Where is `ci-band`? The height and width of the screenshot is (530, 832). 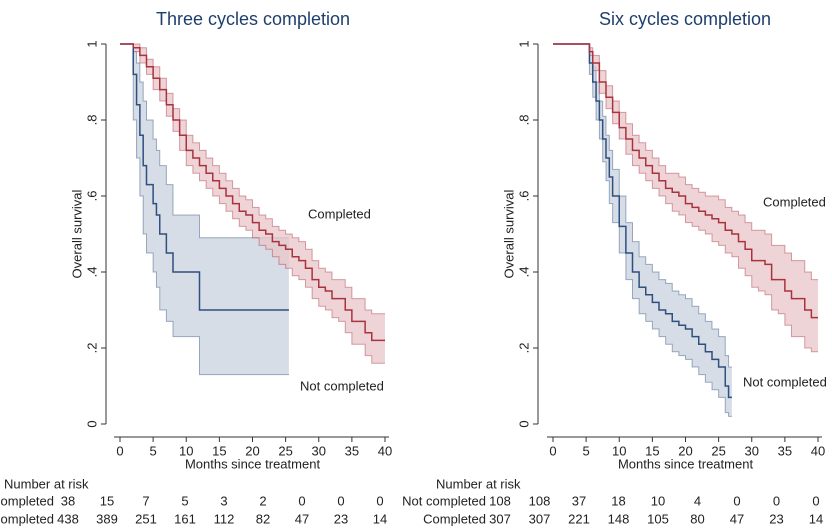
ci-band is located at coordinates (204, 209).